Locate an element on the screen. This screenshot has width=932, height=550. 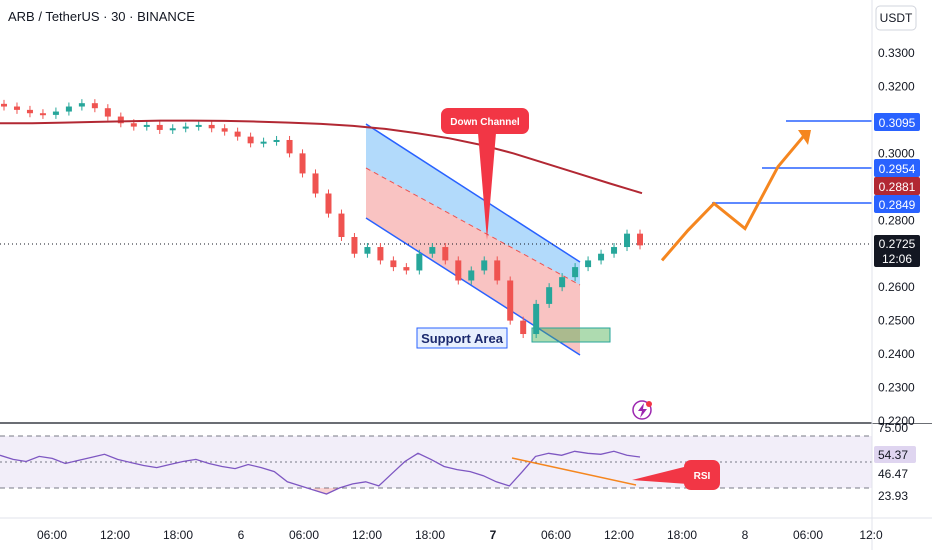
svg-text: 0.3095 is located at coordinates (897, 123).